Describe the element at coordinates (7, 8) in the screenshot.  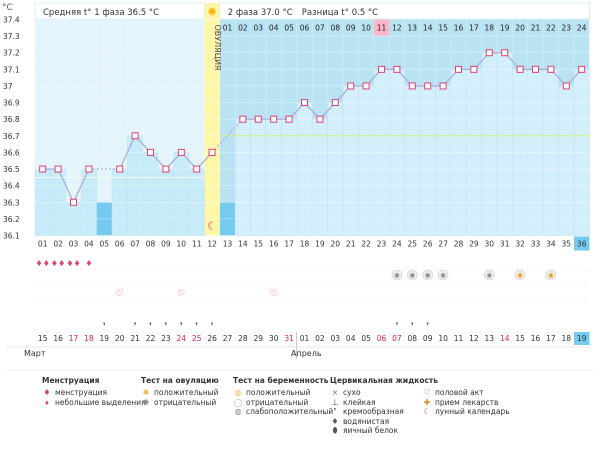
I see `unit-label: °C` at that location.